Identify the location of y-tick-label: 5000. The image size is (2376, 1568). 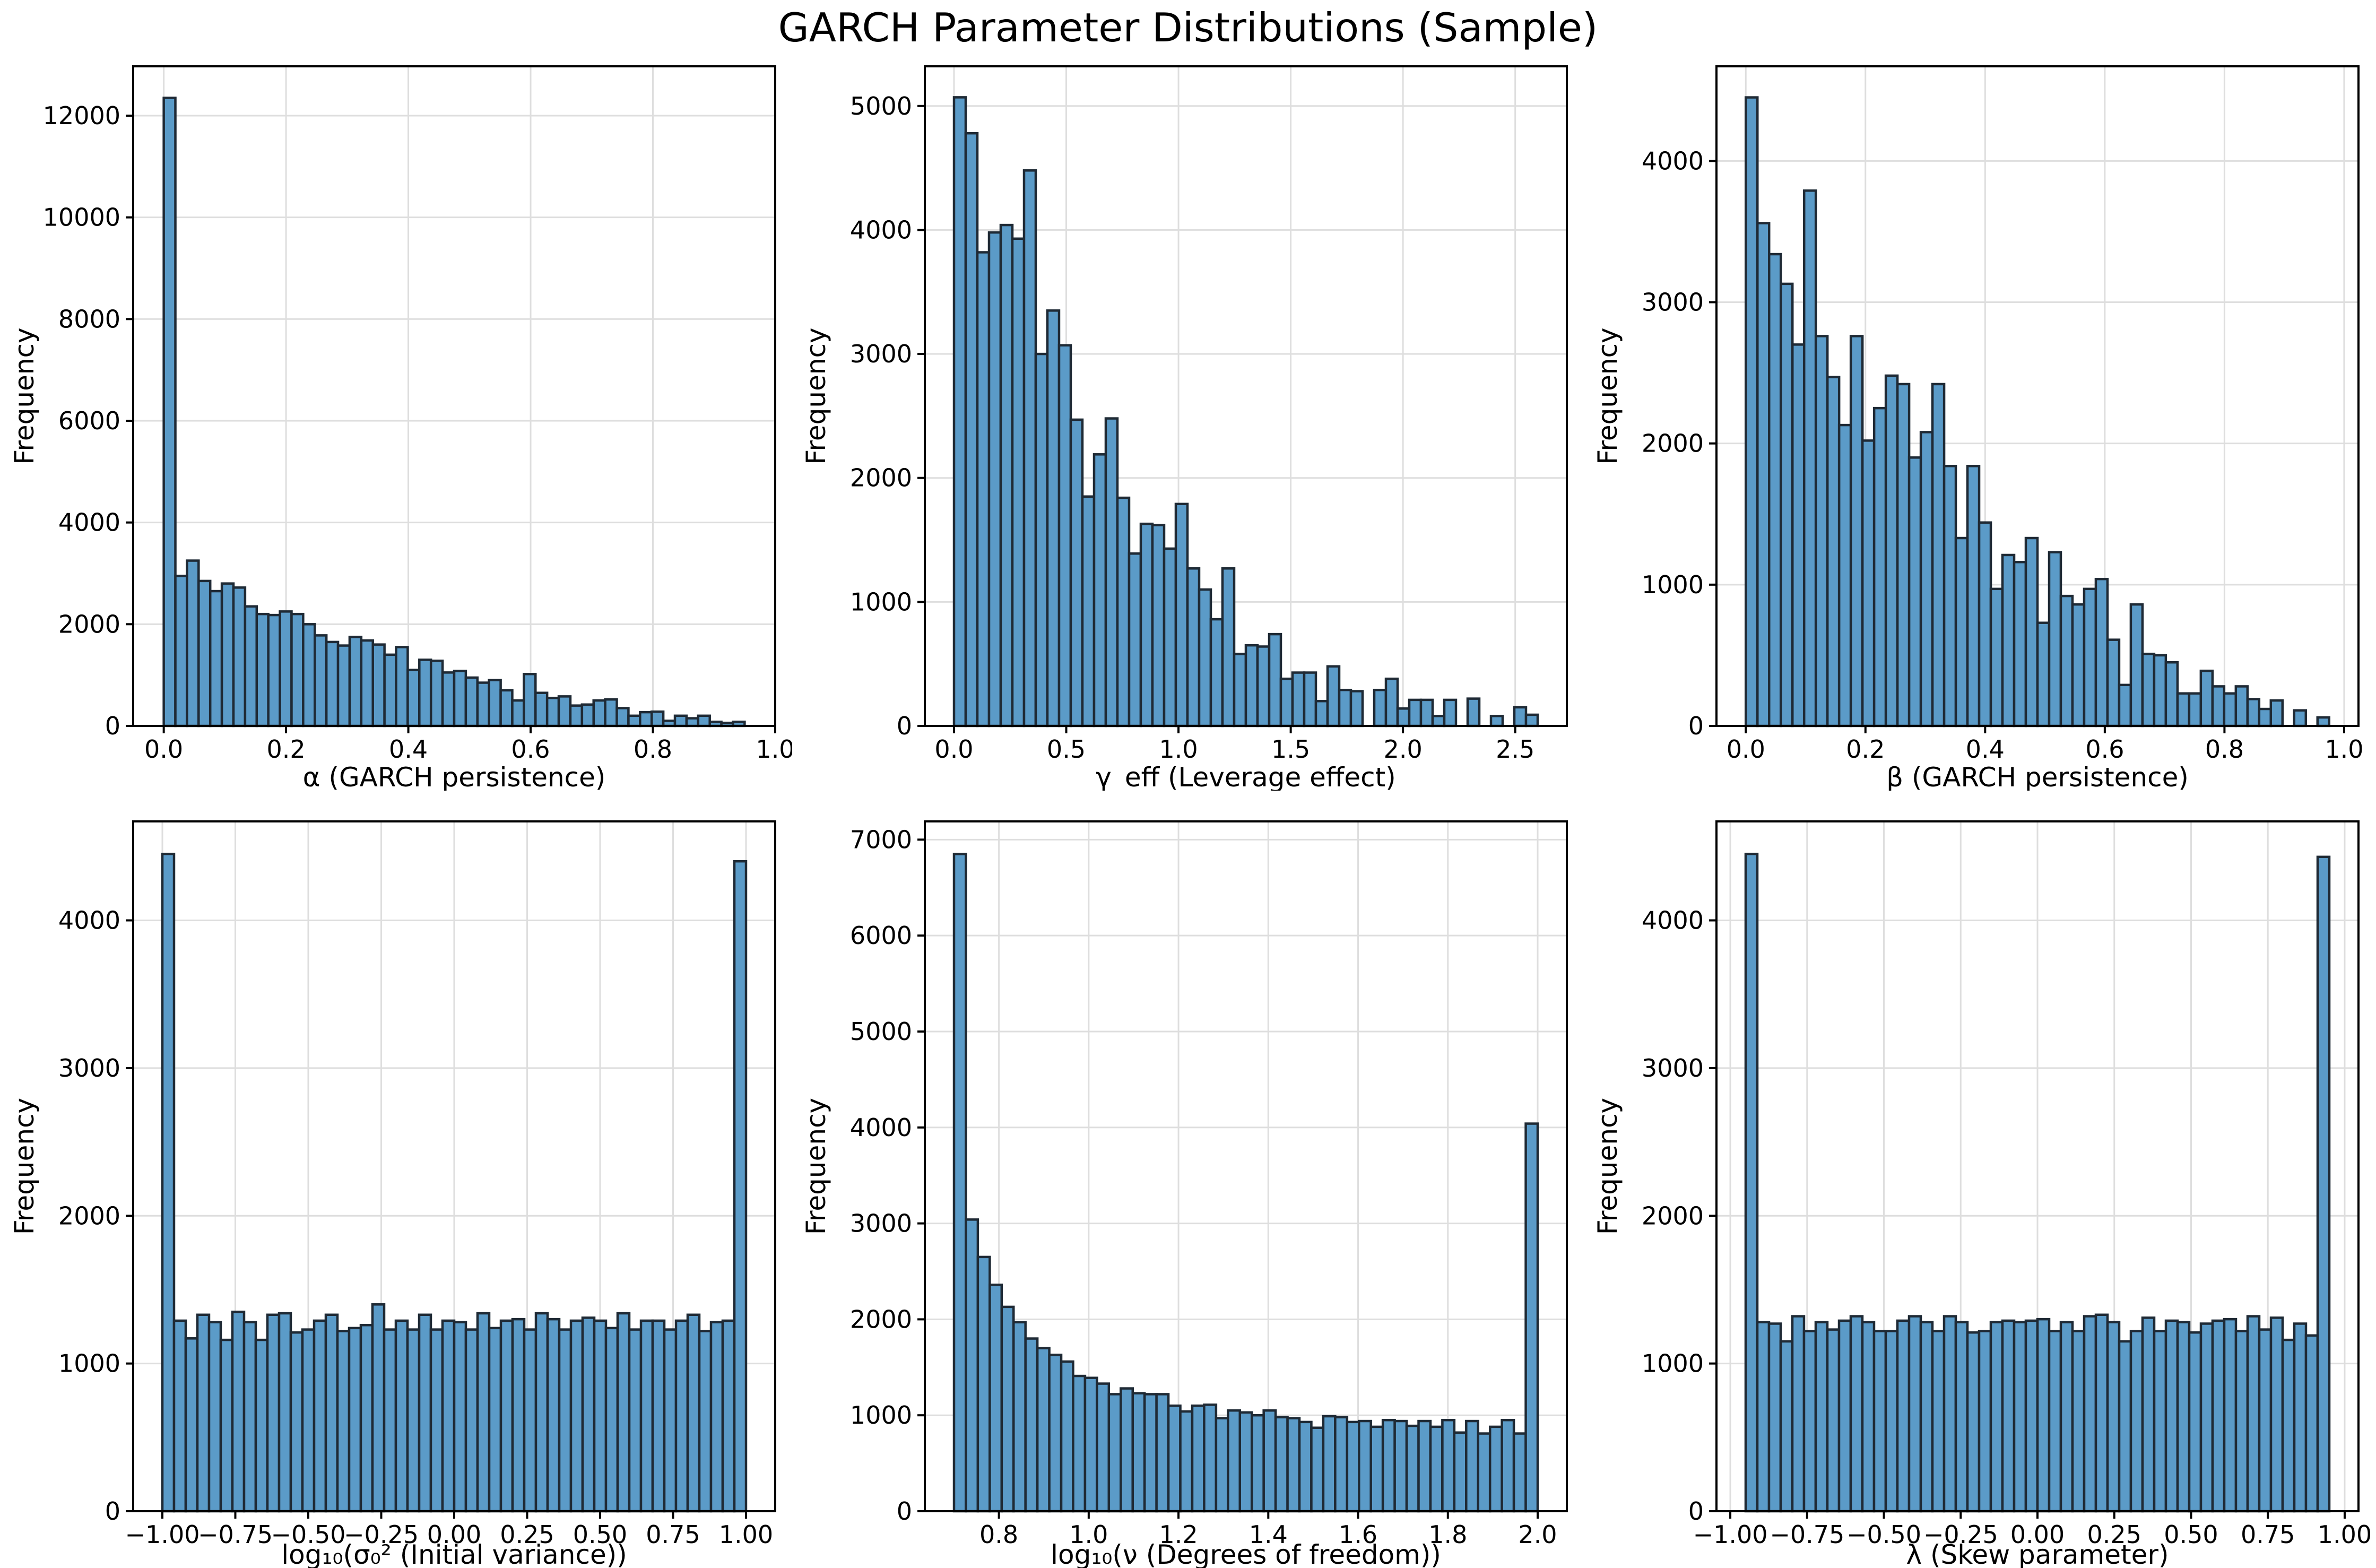
(881, 106).